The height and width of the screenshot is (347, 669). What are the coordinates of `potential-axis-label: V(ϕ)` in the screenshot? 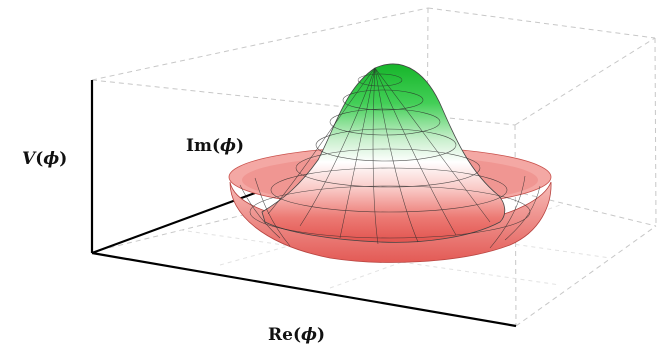 It's located at (44, 159).